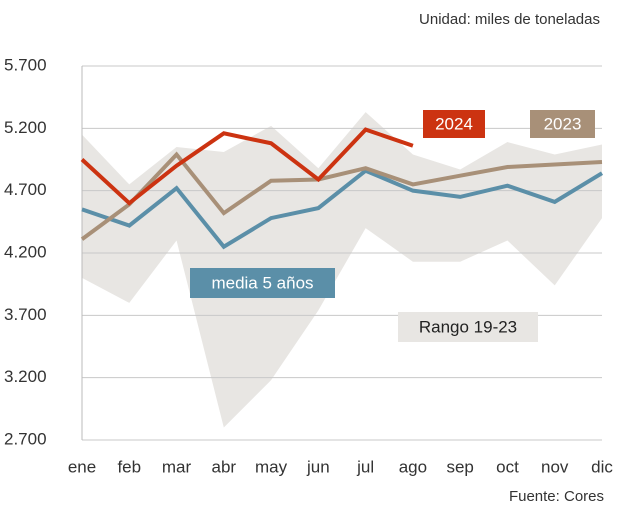 This screenshot has height=509, width=618. What do you see at coordinates (25, 376) in the screenshot?
I see `y-tick-label: 3.200` at bounding box center [25, 376].